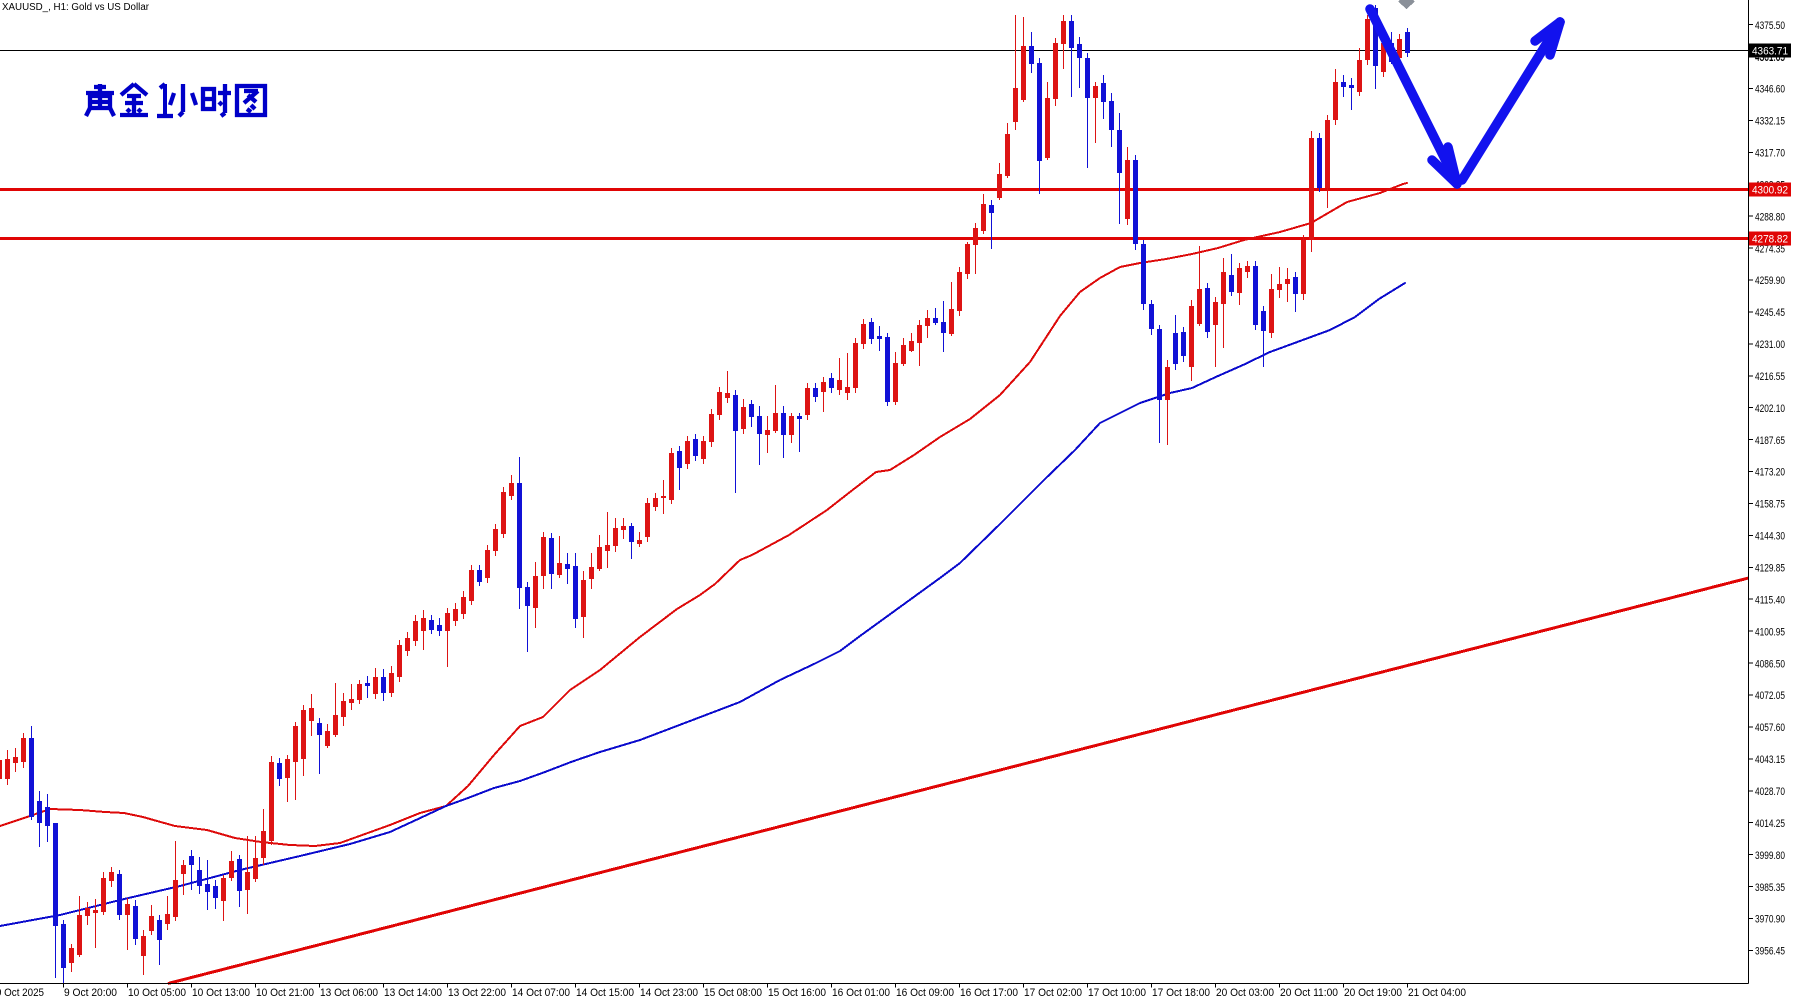 Image resolution: width=1799 pixels, height=1004 pixels. I want to click on svg-text: 4014.25, so click(1770, 824).